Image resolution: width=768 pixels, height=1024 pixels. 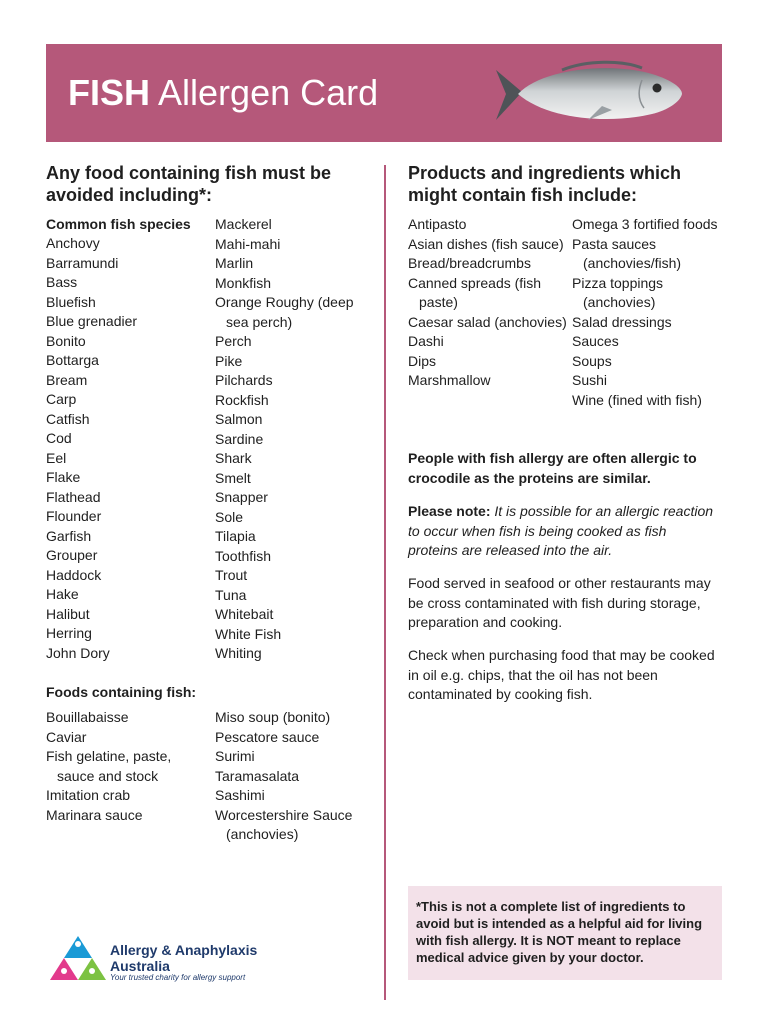 What do you see at coordinates (71, 301) in the screenshot?
I see `fish-species-item: Bluefish` at bounding box center [71, 301].